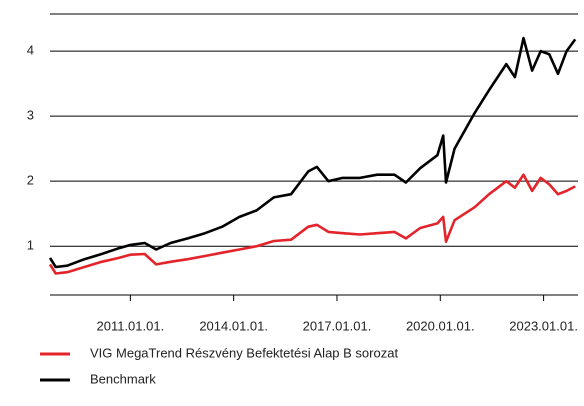  I want to click on y-tick-label: 3, so click(30, 115).